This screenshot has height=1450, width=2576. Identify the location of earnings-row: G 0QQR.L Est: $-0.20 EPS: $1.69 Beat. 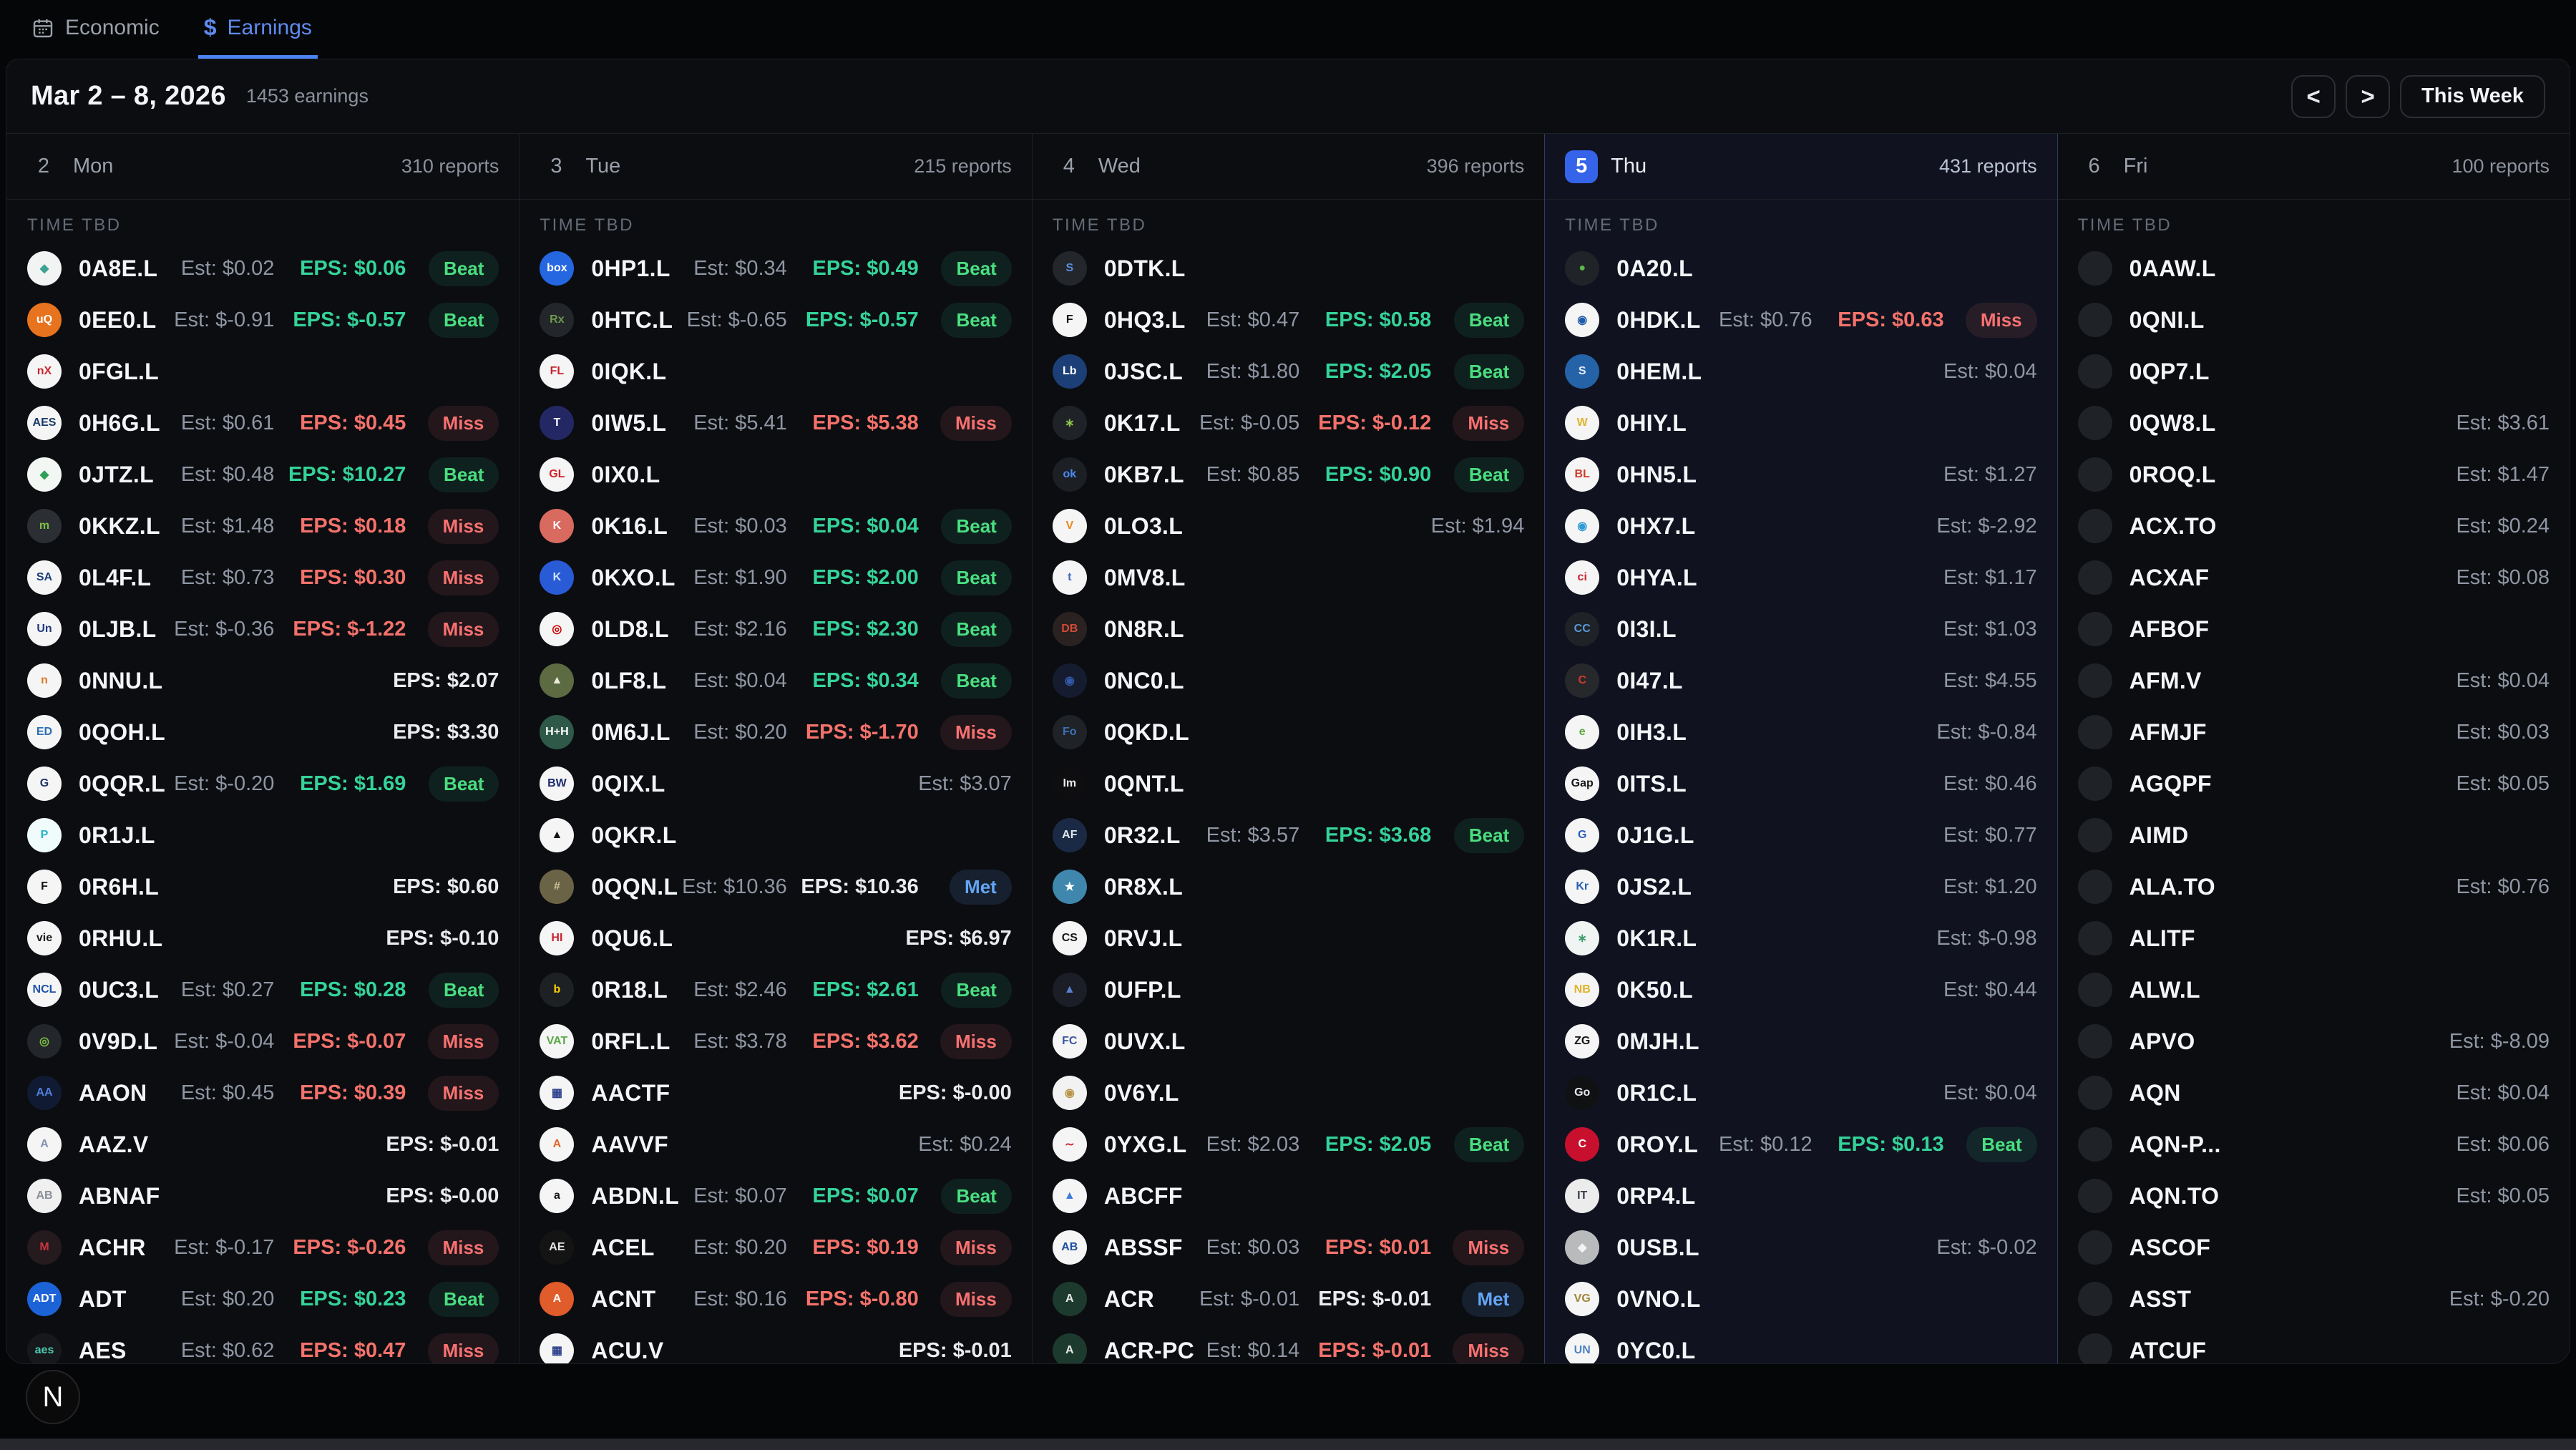
(263, 783).